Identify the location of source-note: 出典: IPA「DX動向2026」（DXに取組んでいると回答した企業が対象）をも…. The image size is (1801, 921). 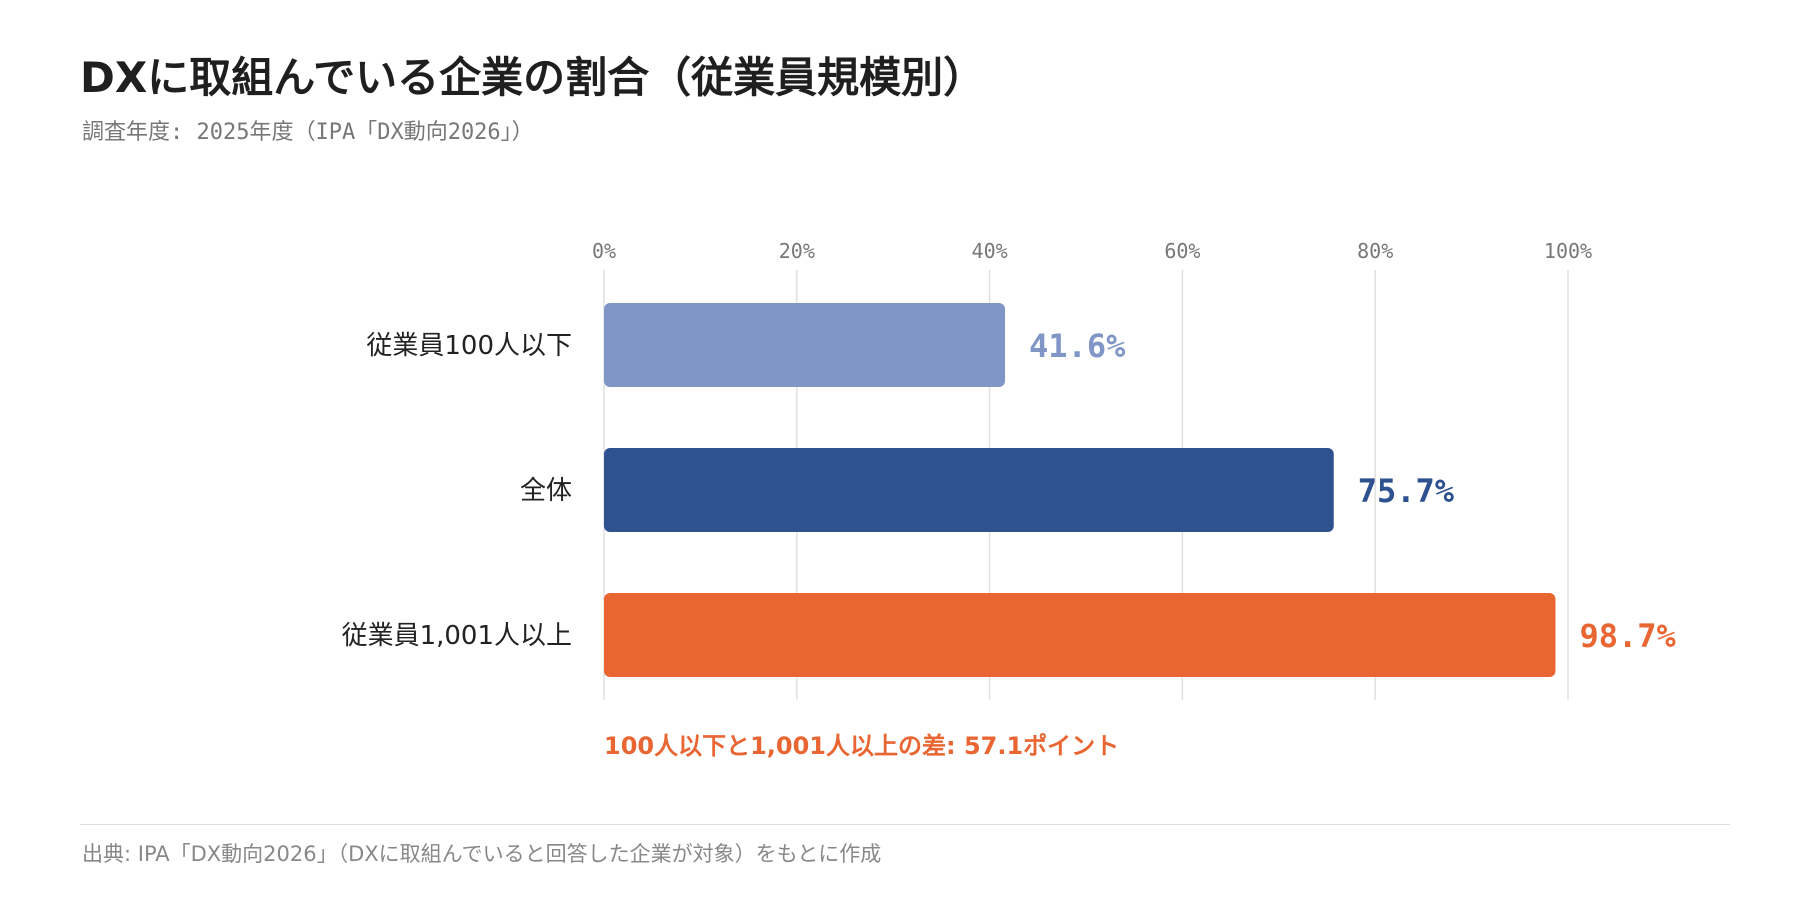
(482, 854).